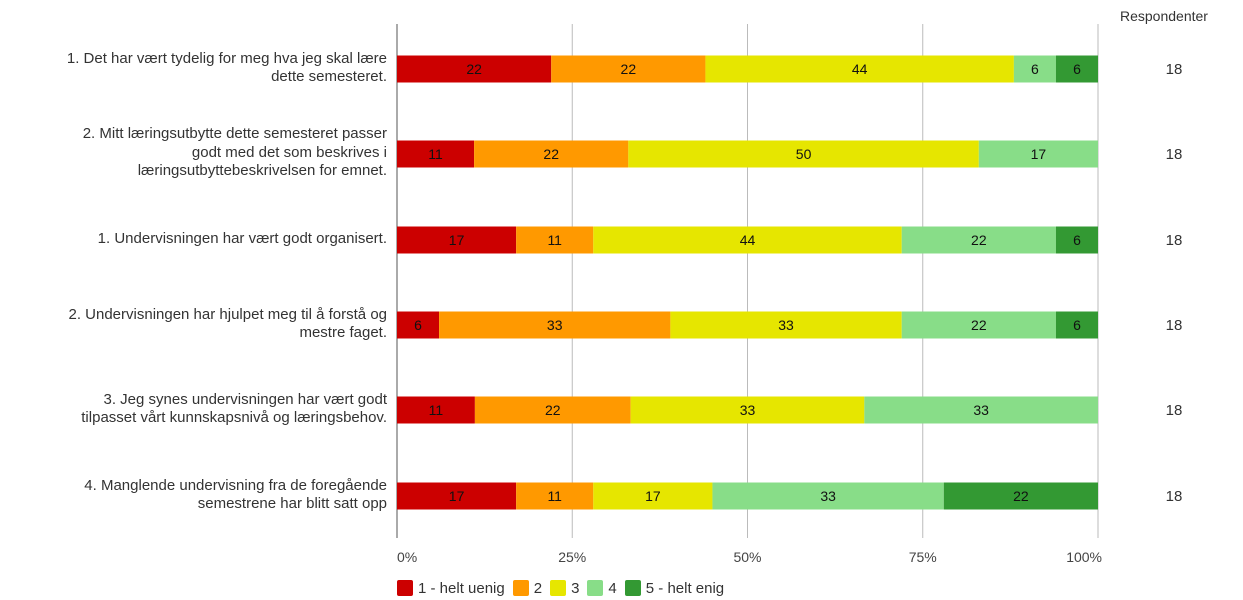 This screenshot has width=1243, height=600. Describe the element at coordinates (289, 152) in the screenshot. I see `category-label-line: godt med det som beskrives i` at that location.